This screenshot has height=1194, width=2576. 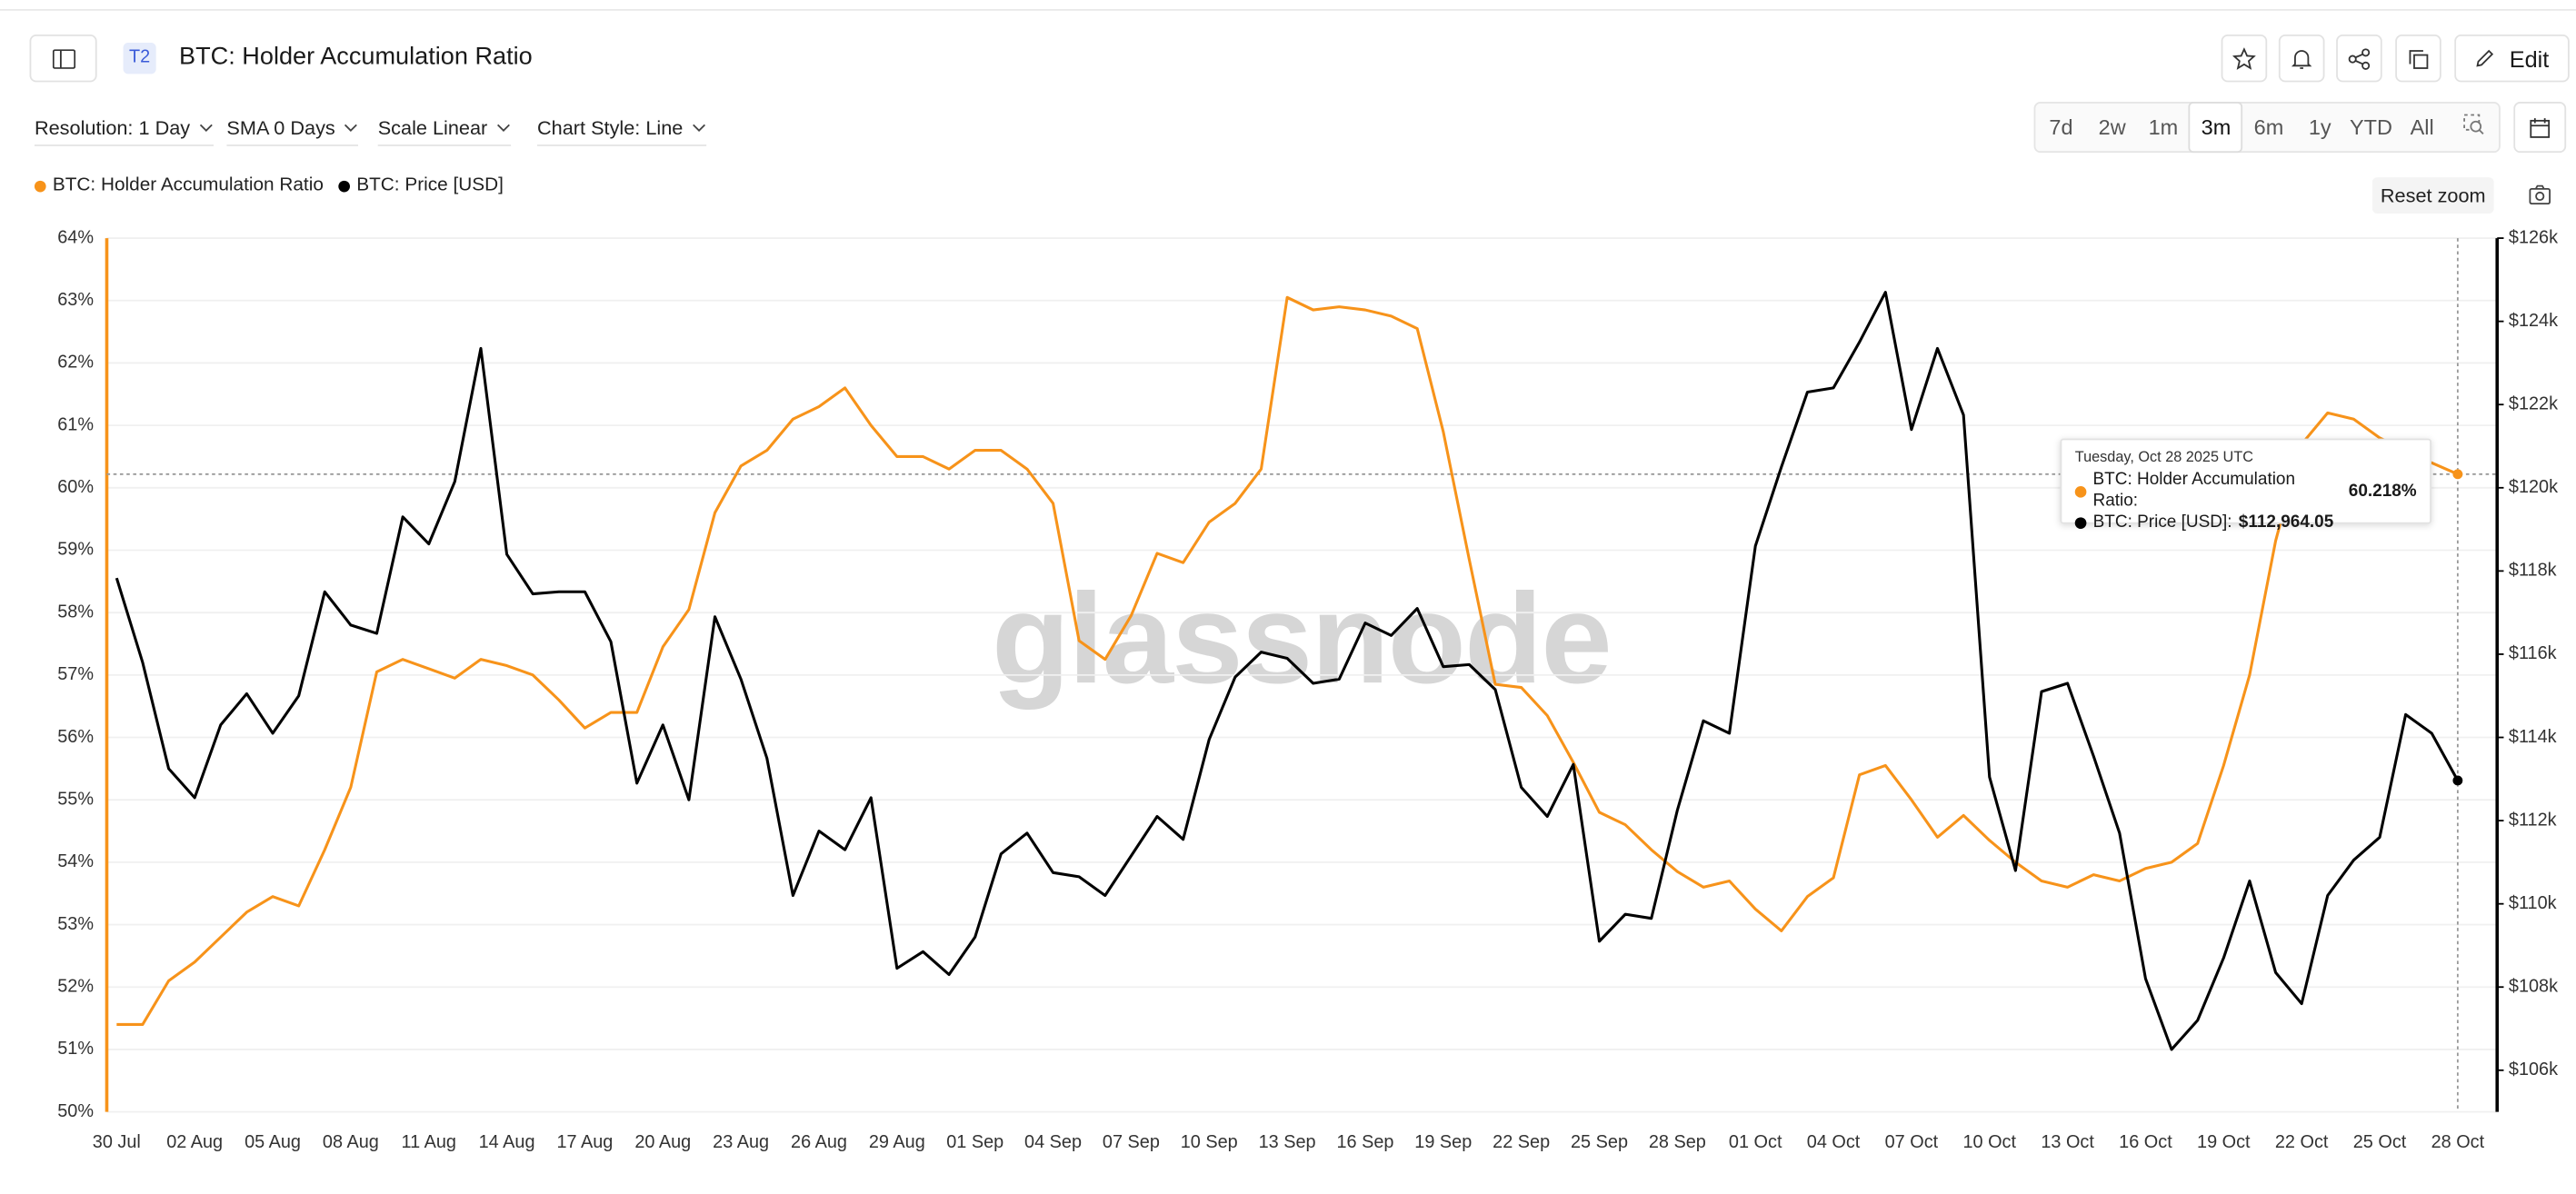 What do you see at coordinates (2533, 237) in the screenshot?
I see `y2-tick-label: $126k` at bounding box center [2533, 237].